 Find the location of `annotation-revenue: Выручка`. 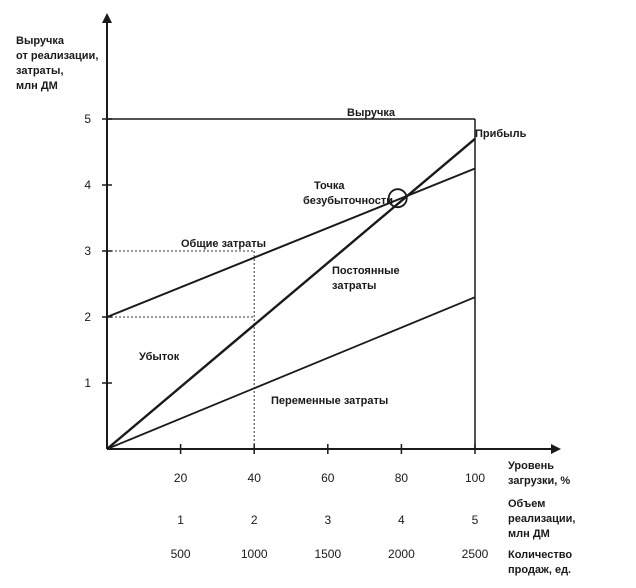

annotation-revenue: Выручка is located at coordinates (371, 113).